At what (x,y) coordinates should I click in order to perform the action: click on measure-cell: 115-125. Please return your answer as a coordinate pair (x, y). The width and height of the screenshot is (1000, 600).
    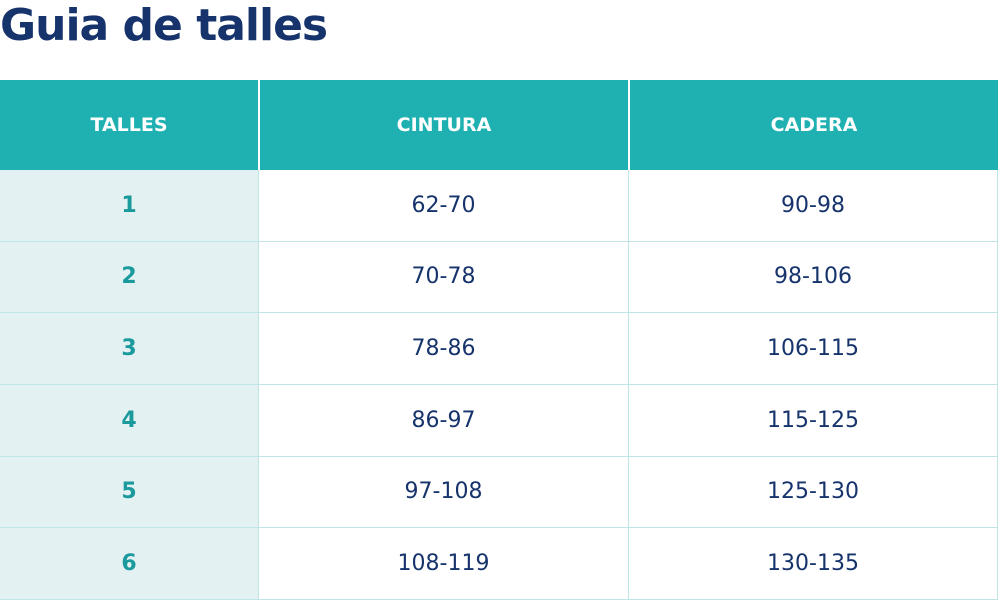
    Looking at the image, I should click on (813, 420).